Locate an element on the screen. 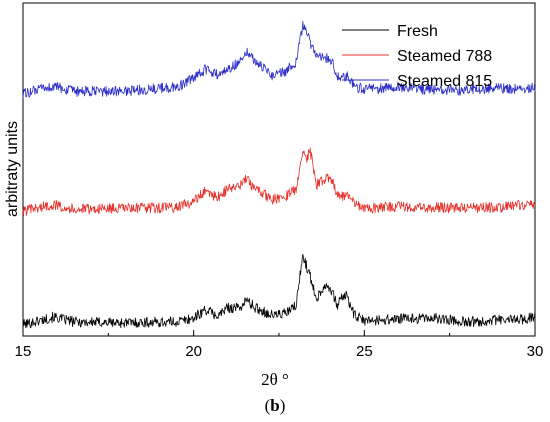 The height and width of the screenshot is (422, 550). legend-label-steamed-815: Steamed 815 is located at coordinates (444, 81).